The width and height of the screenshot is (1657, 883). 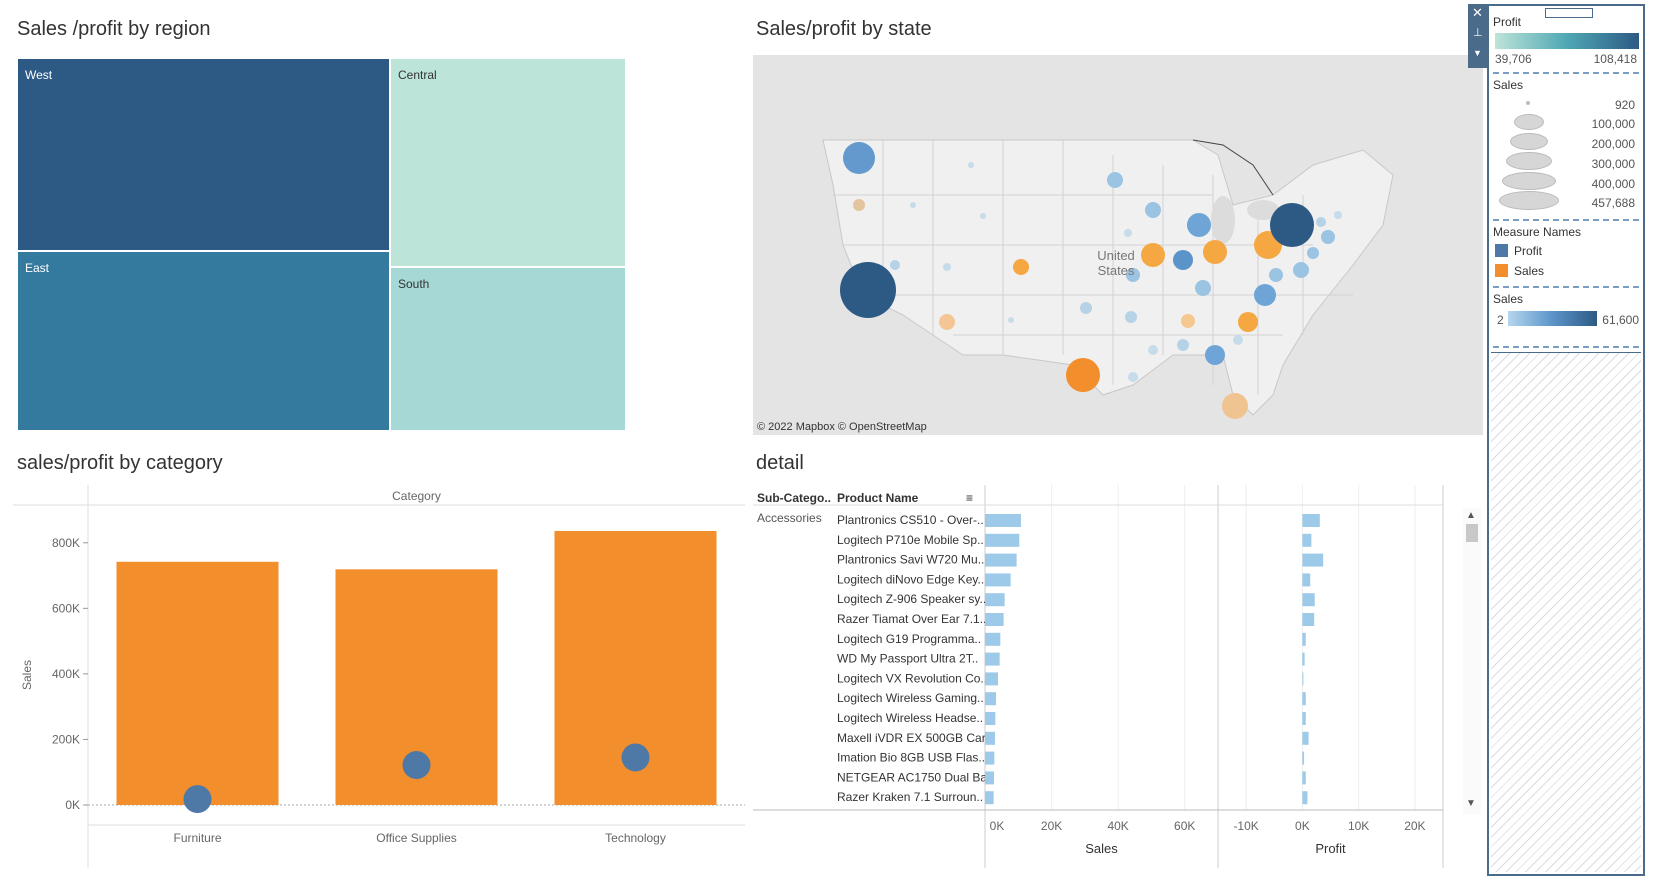 What do you see at coordinates (1478, 33) in the screenshot?
I see `pin-icon: ⊥` at bounding box center [1478, 33].